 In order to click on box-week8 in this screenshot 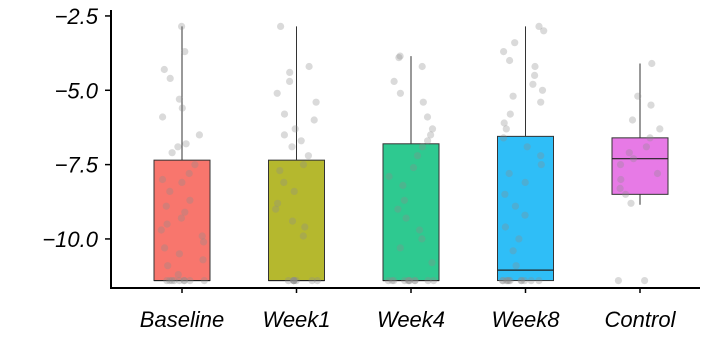, I will do `click(525, 154)`.